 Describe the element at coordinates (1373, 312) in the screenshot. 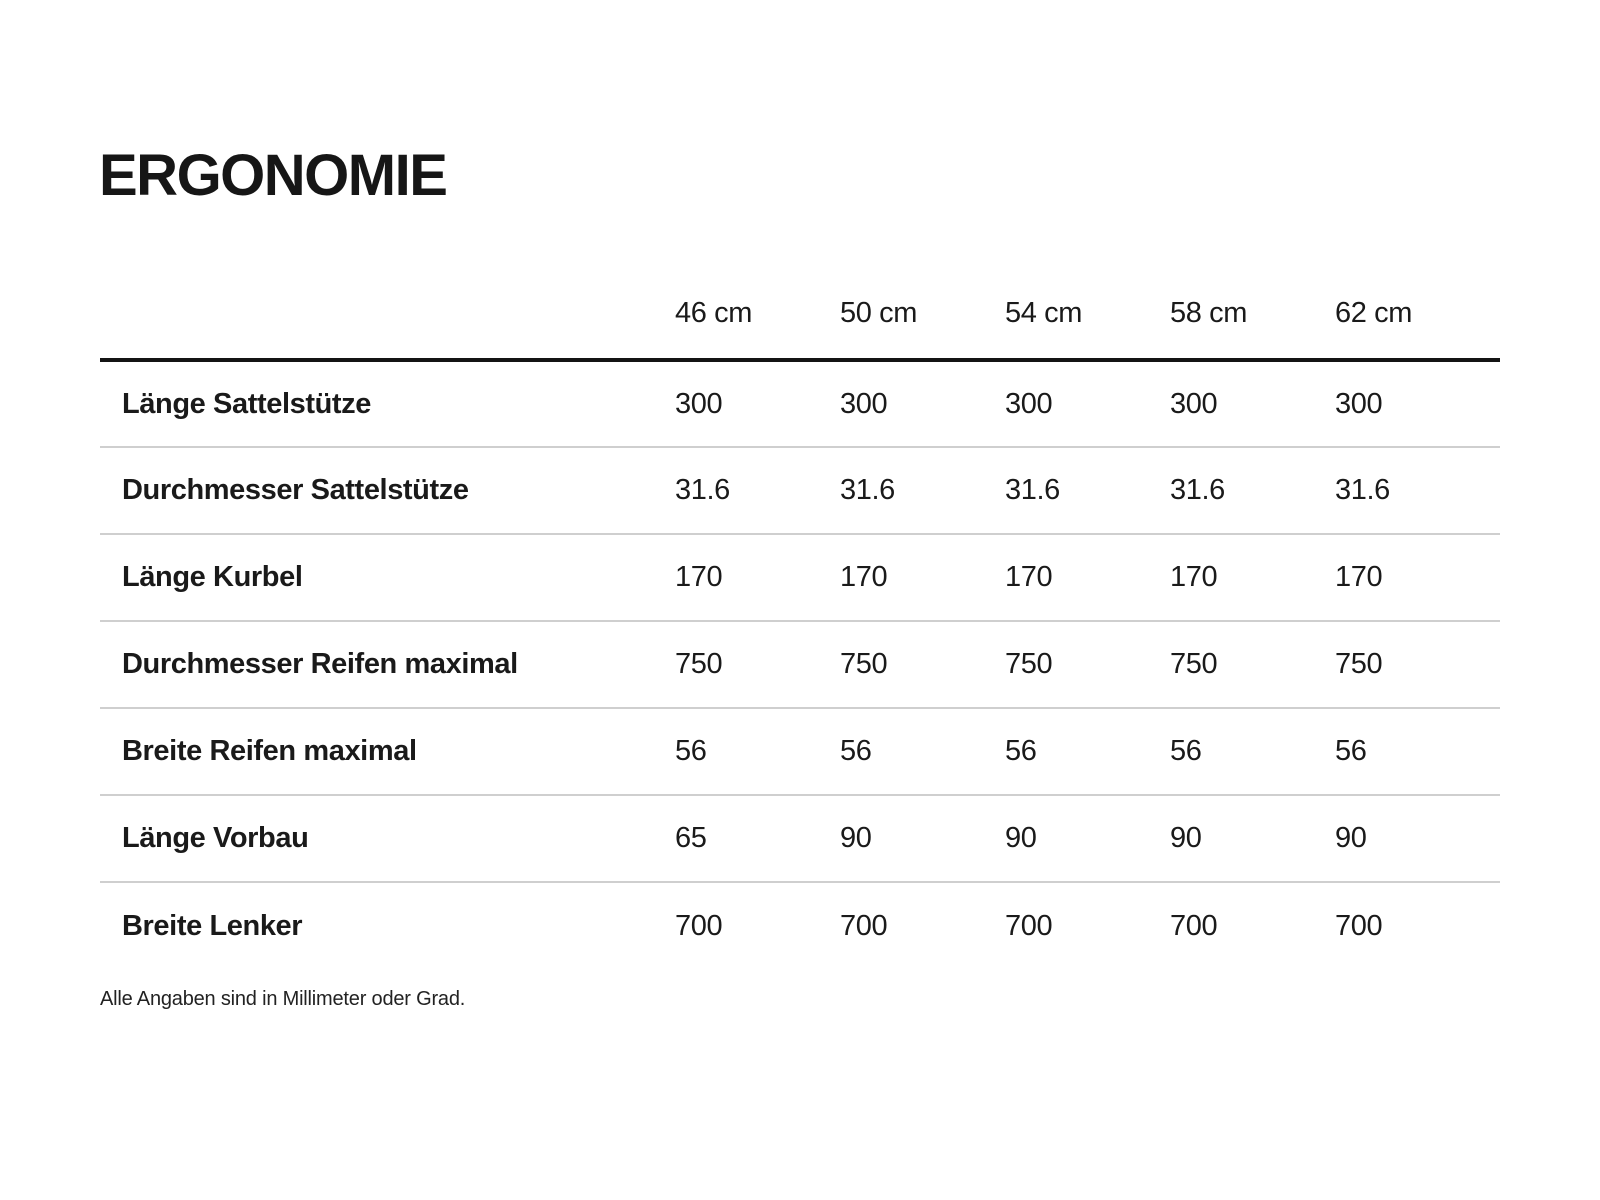

I see `column-header: 62 cm` at that location.